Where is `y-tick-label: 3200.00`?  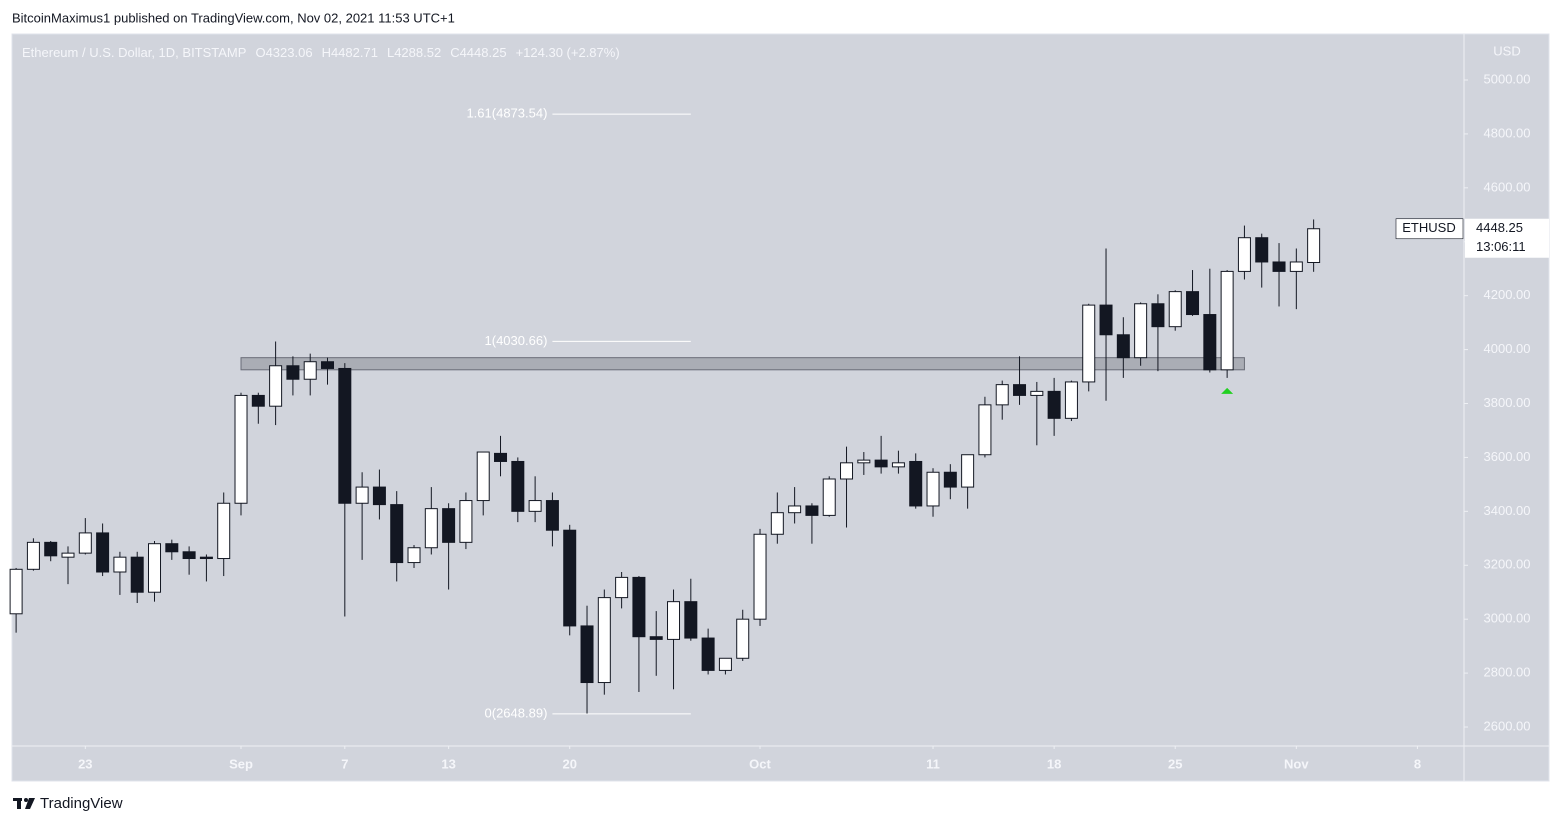
y-tick-label: 3200.00 is located at coordinates (1507, 564).